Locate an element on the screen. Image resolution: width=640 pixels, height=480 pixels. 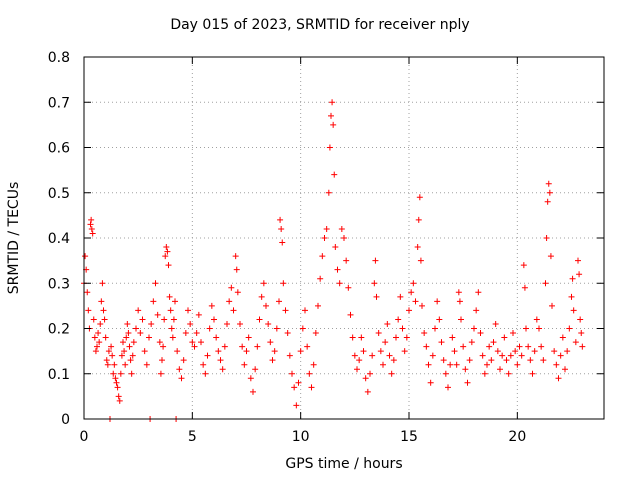
y-tick-label: 0.6 is located at coordinates (59, 149).